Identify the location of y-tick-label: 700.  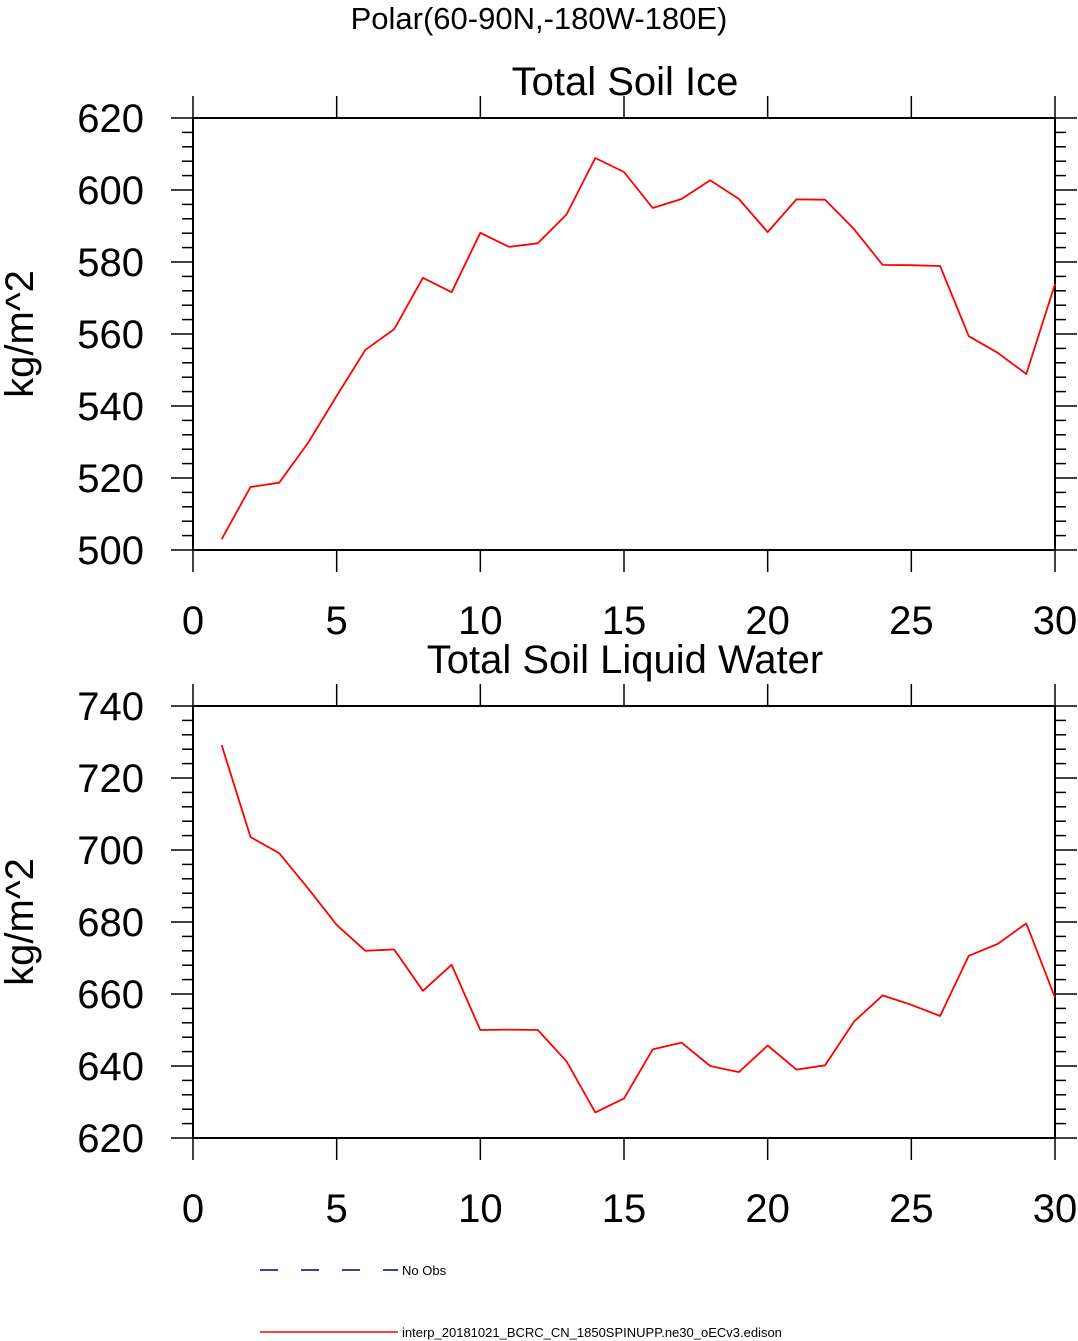
(110, 851).